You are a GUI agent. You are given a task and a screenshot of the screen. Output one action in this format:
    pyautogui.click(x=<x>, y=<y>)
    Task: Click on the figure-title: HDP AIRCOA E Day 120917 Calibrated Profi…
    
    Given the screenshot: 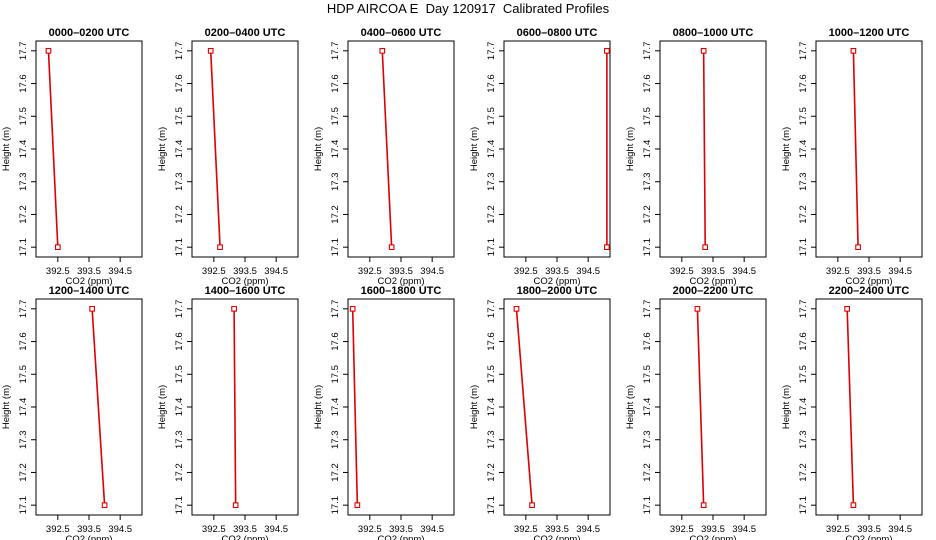 What is the action you would take?
    pyautogui.click(x=468, y=8)
    